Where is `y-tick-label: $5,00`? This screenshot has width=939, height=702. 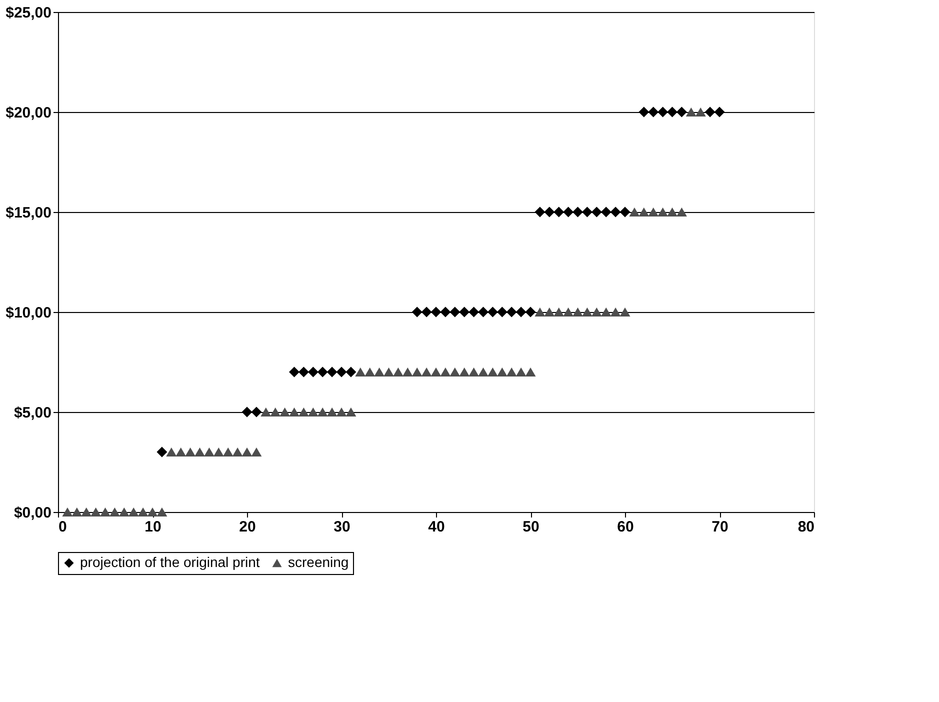
y-tick-label: $5,00 is located at coordinates (33, 413).